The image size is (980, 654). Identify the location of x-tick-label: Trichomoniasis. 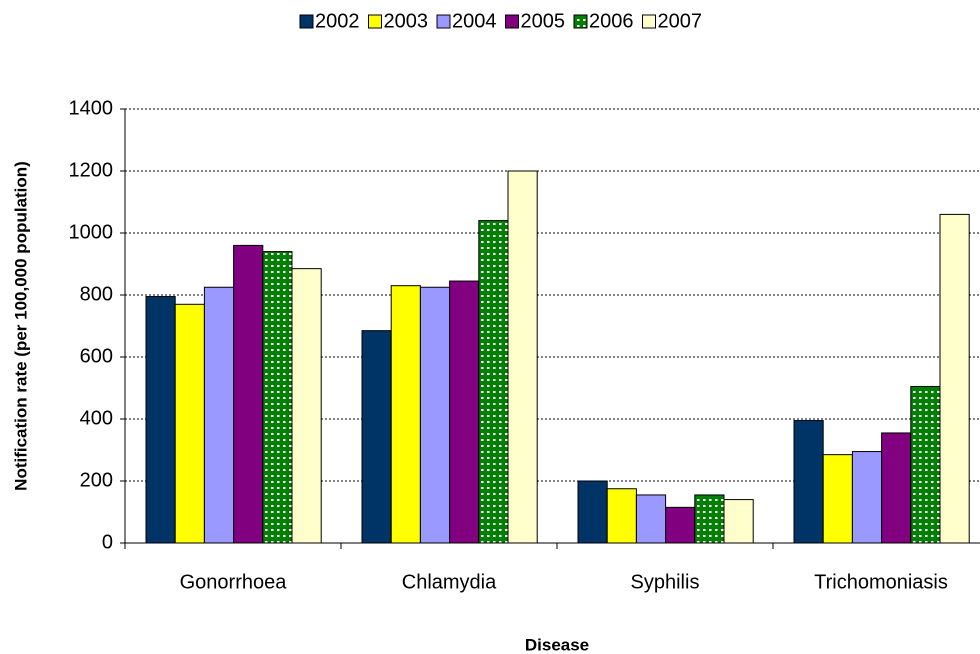
(881, 582).